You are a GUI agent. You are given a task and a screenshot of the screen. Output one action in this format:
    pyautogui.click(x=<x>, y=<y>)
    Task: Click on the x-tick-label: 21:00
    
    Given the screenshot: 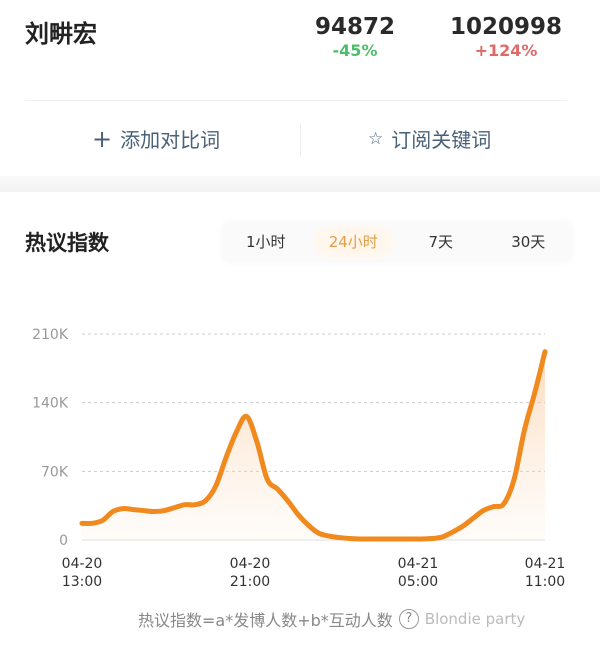 What is the action you would take?
    pyautogui.click(x=250, y=582)
    